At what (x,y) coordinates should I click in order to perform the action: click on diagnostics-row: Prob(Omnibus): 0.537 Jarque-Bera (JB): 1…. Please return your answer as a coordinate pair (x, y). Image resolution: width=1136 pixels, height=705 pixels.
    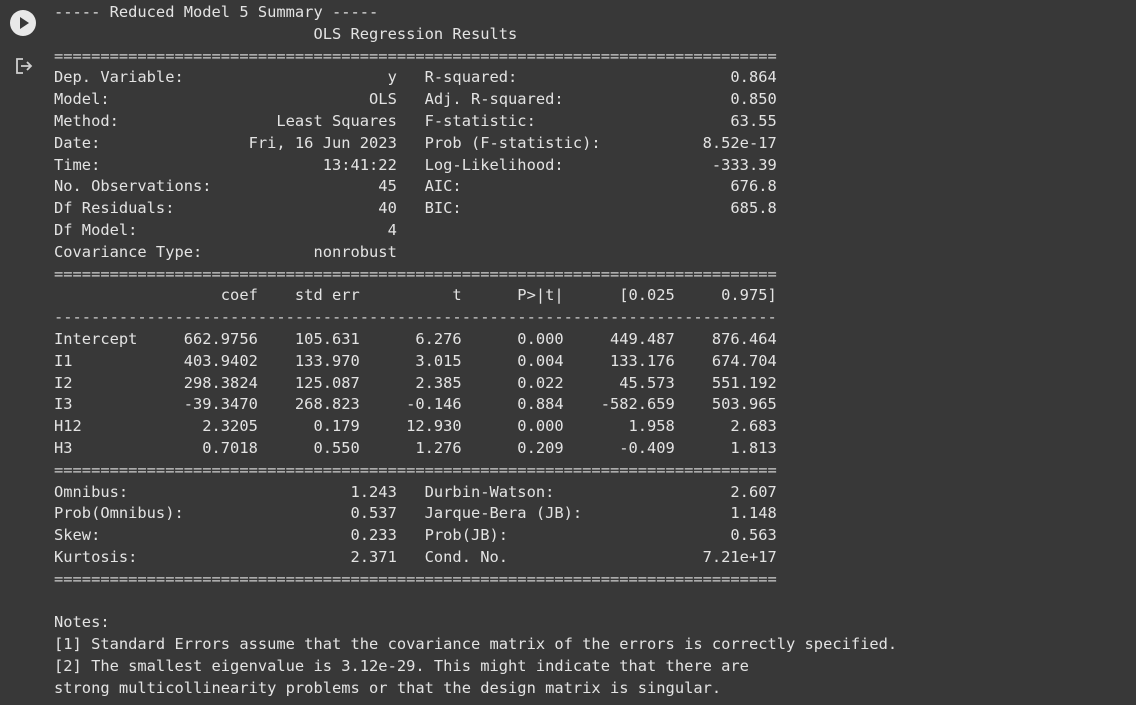
    Looking at the image, I should click on (415, 513).